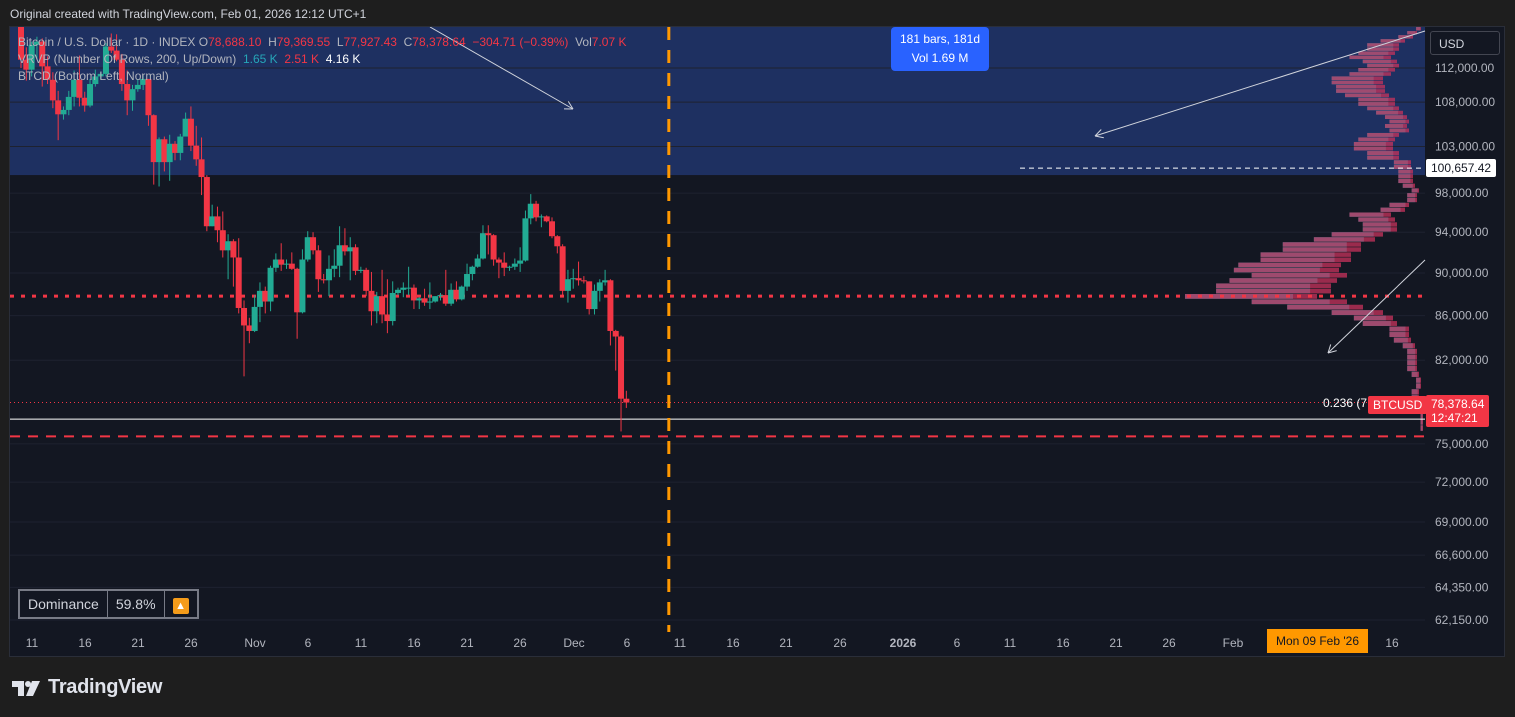 This screenshot has width=1515, height=717. I want to click on price-axis-label: 108,000.00, so click(1465, 102).